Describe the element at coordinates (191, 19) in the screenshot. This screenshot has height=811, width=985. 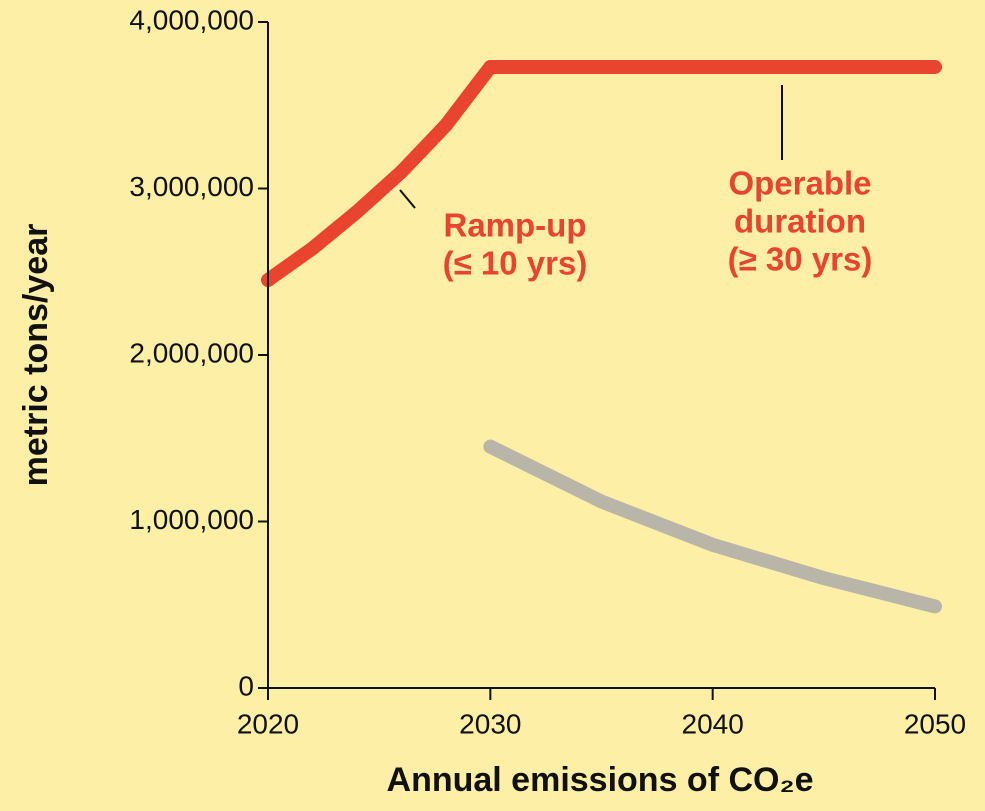
I see `y-tick-label: 4,000,000` at that location.